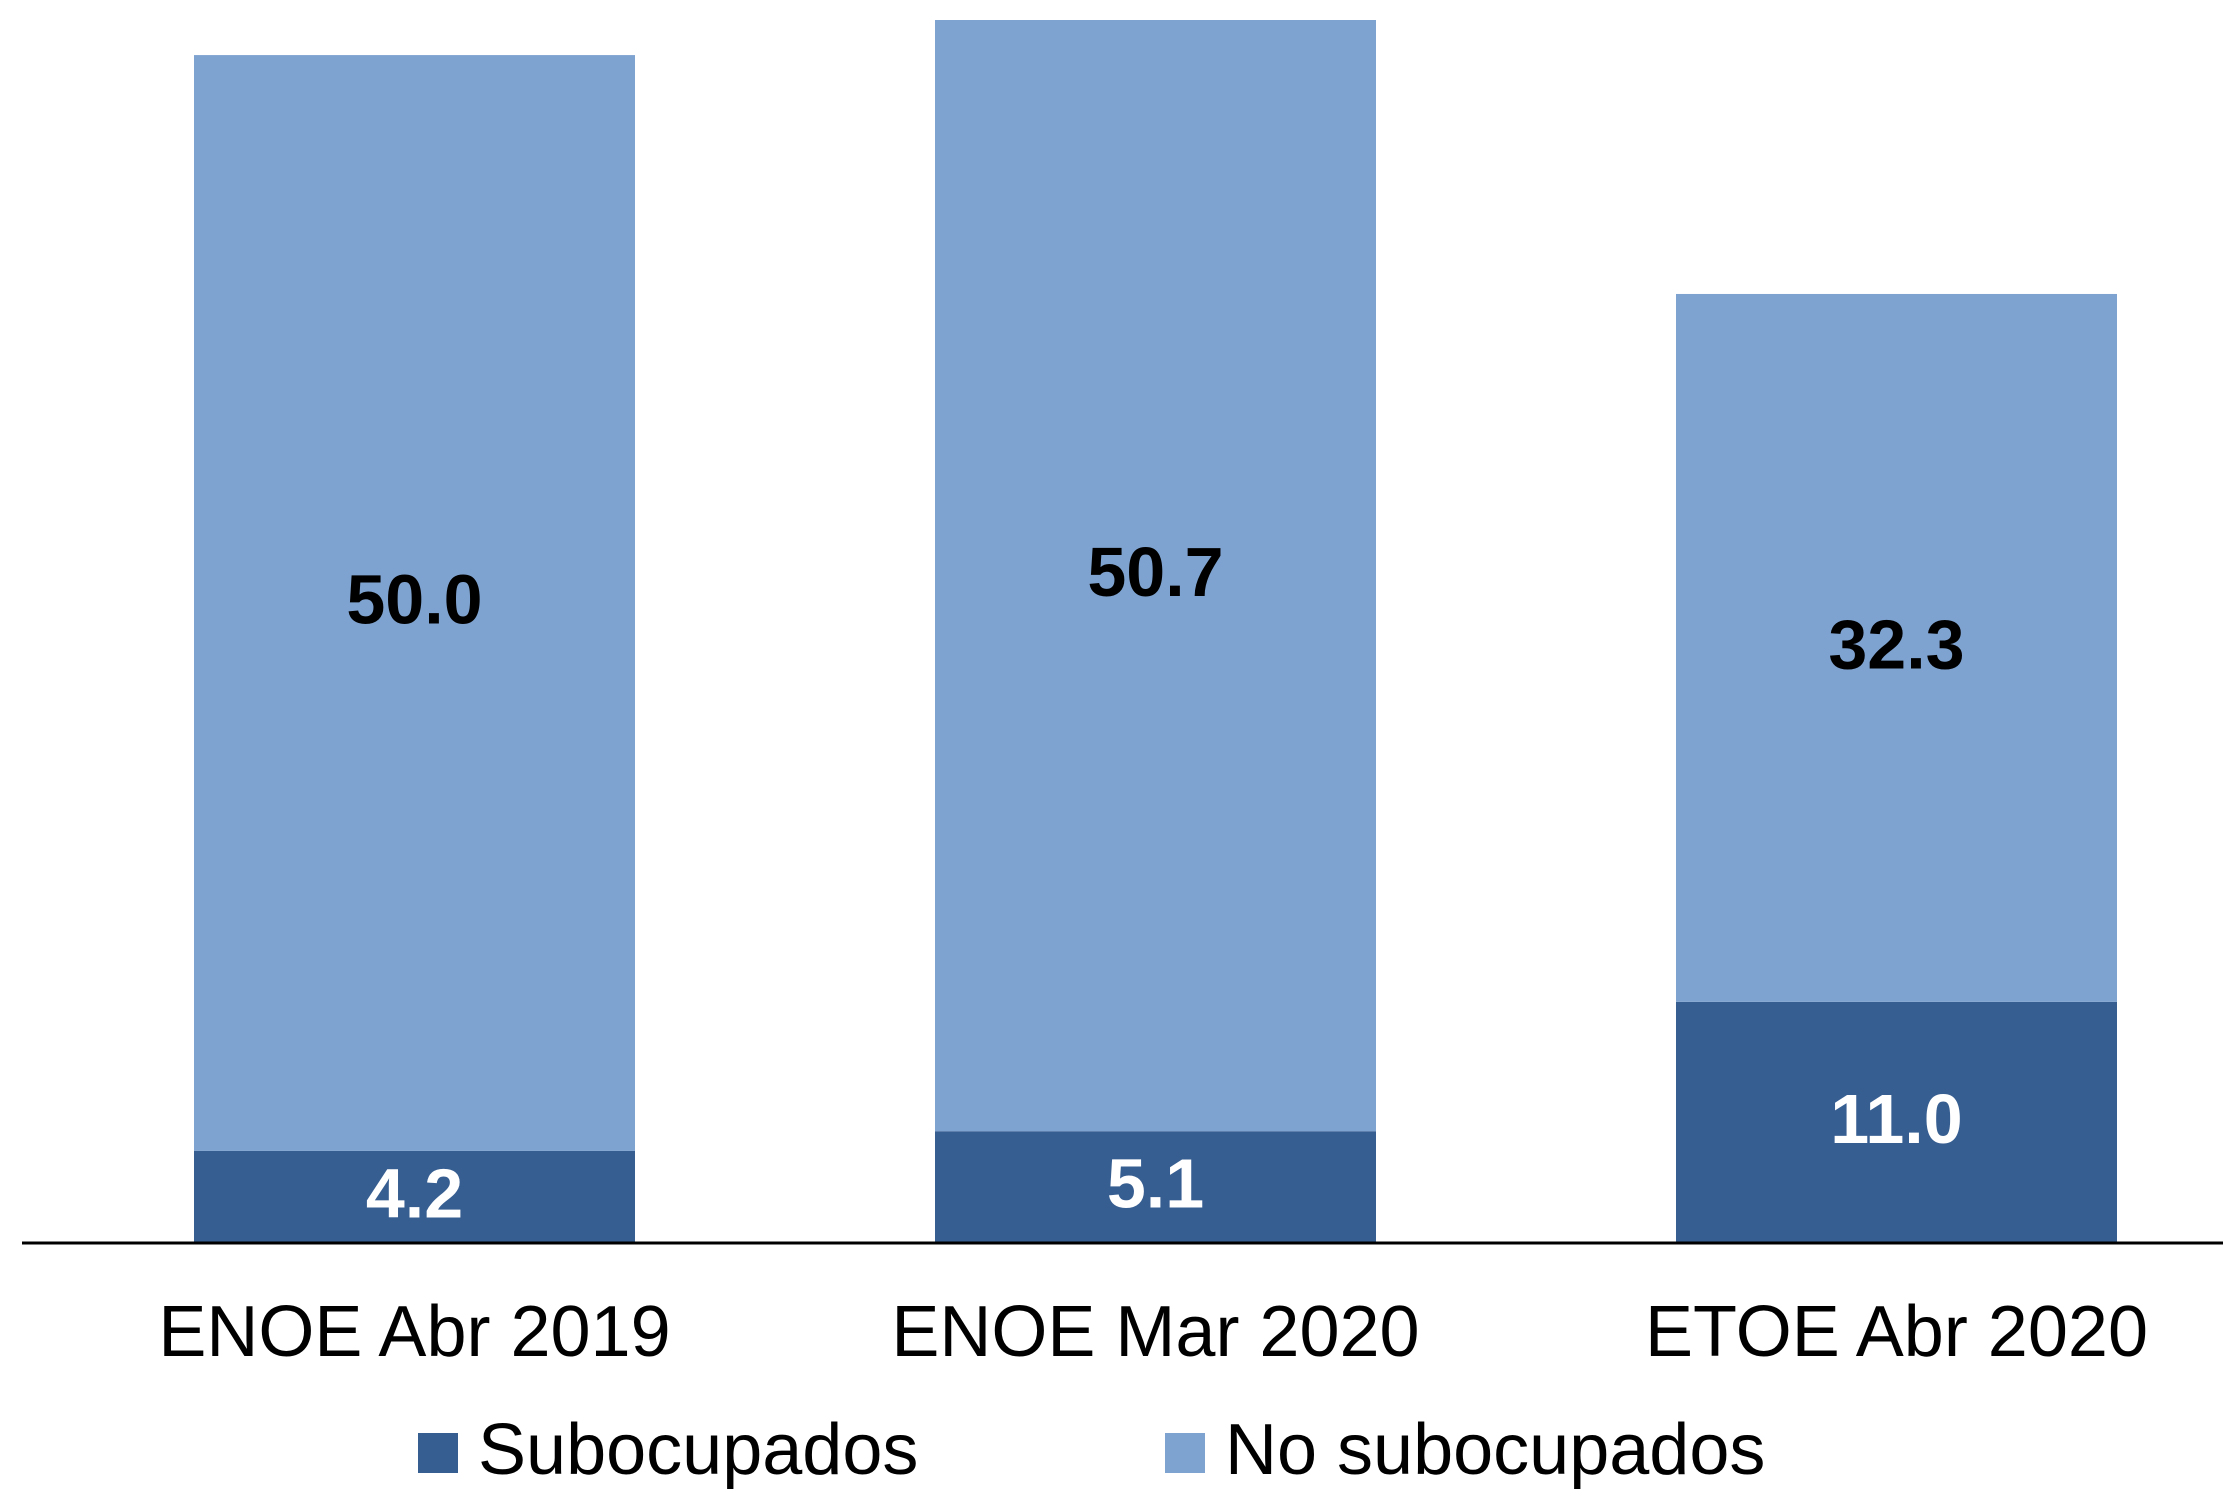  What do you see at coordinates (698, 1450) in the screenshot?
I see `legend-label: Subocupados` at bounding box center [698, 1450].